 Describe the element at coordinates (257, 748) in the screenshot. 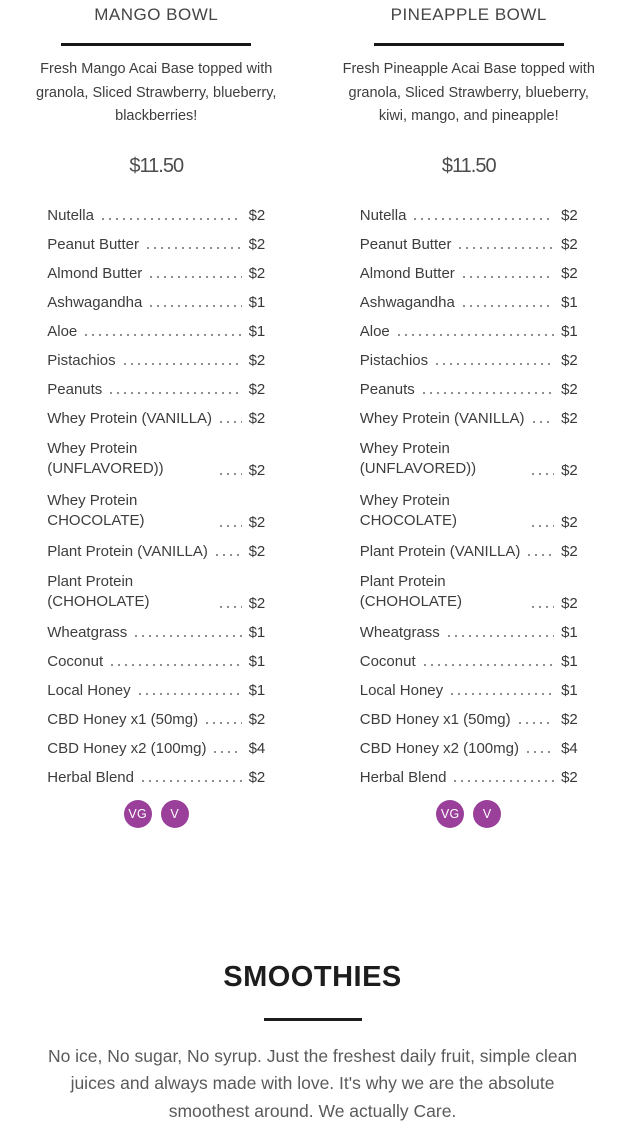

I see `addon-price: $4` at that location.